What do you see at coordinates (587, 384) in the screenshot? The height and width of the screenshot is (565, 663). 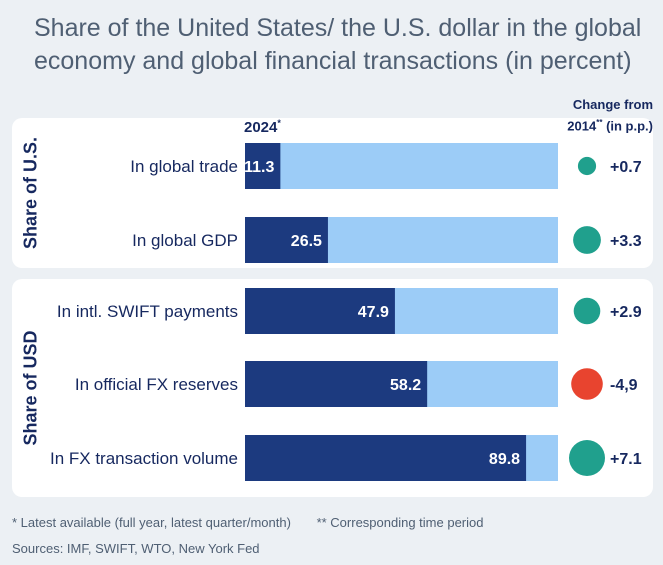 I see `change-bubble-in-official-fx-reserves` at bounding box center [587, 384].